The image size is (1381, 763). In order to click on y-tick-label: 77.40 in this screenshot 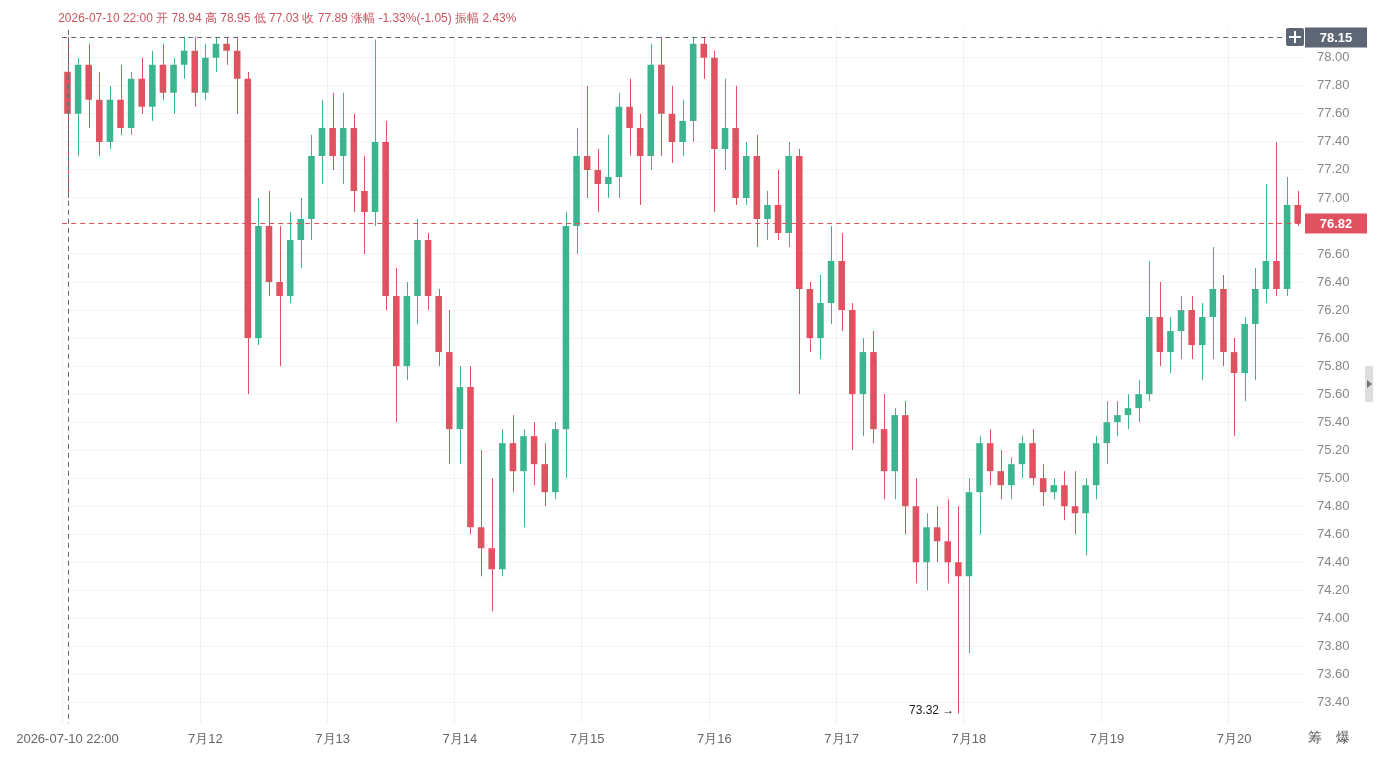, I will do `click(1333, 141)`.